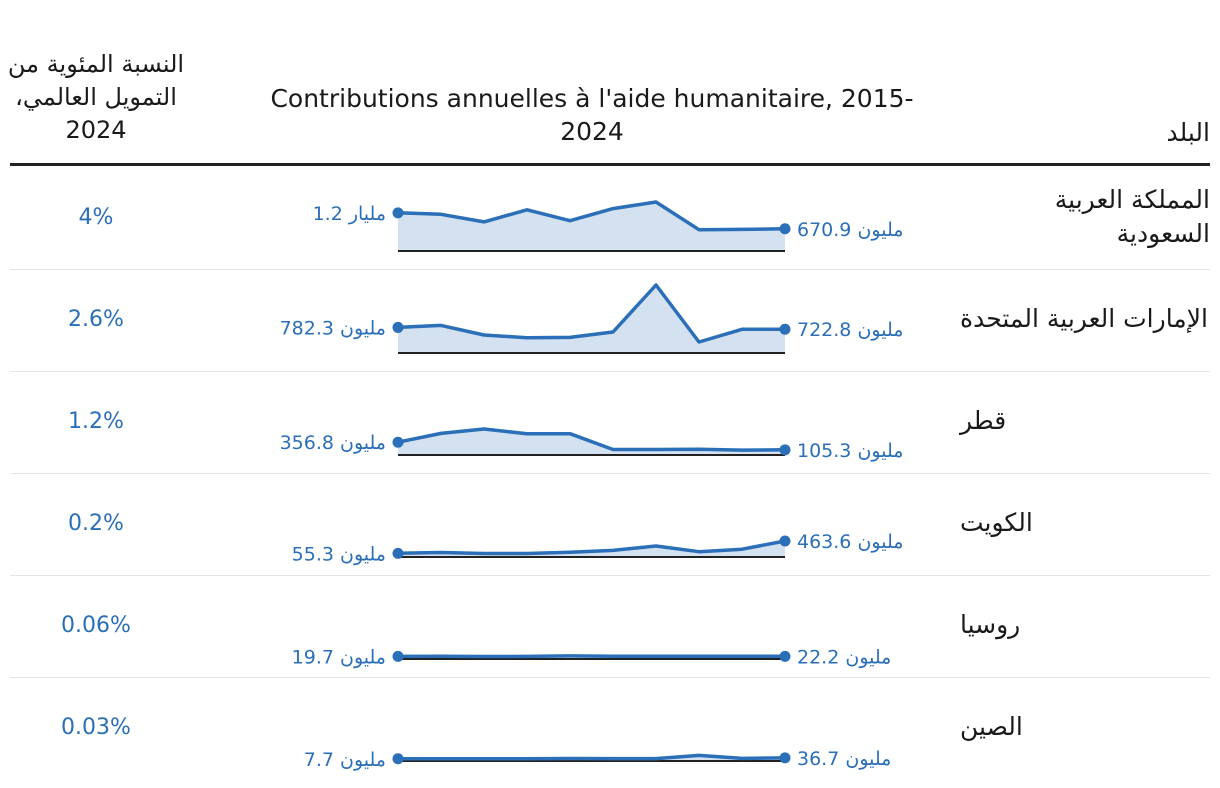 This screenshot has height=788, width=1220. I want to click on start-value-label: 782.3 مليون, so click(333, 328).